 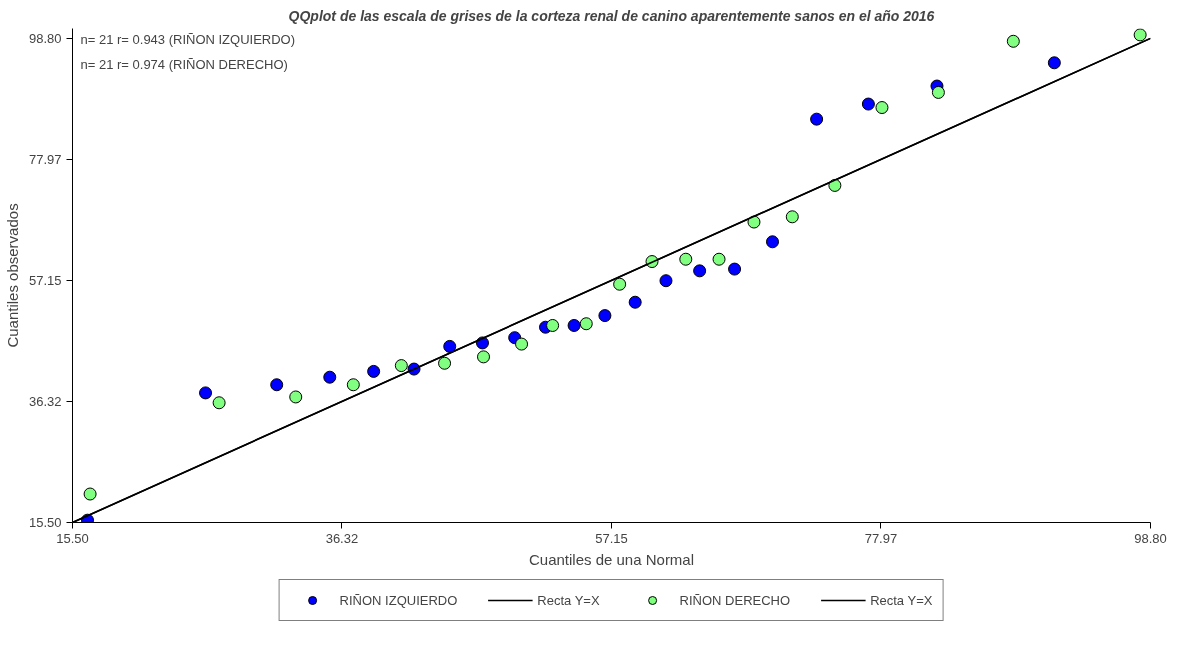 What do you see at coordinates (342, 538) in the screenshot?
I see `x-tick-label: 36.32` at bounding box center [342, 538].